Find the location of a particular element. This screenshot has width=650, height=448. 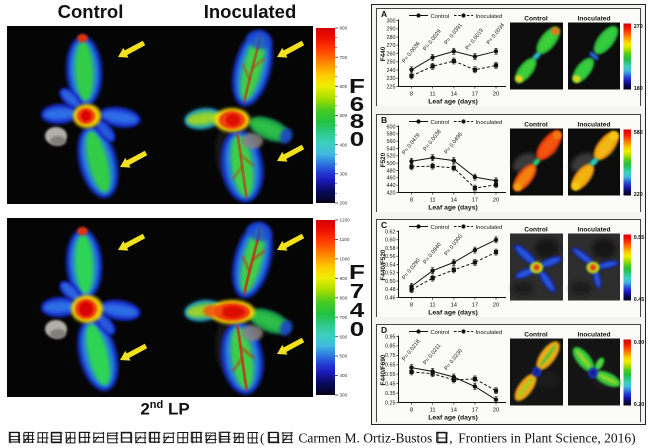

svg-text: 180 is located at coordinates (637, 89).